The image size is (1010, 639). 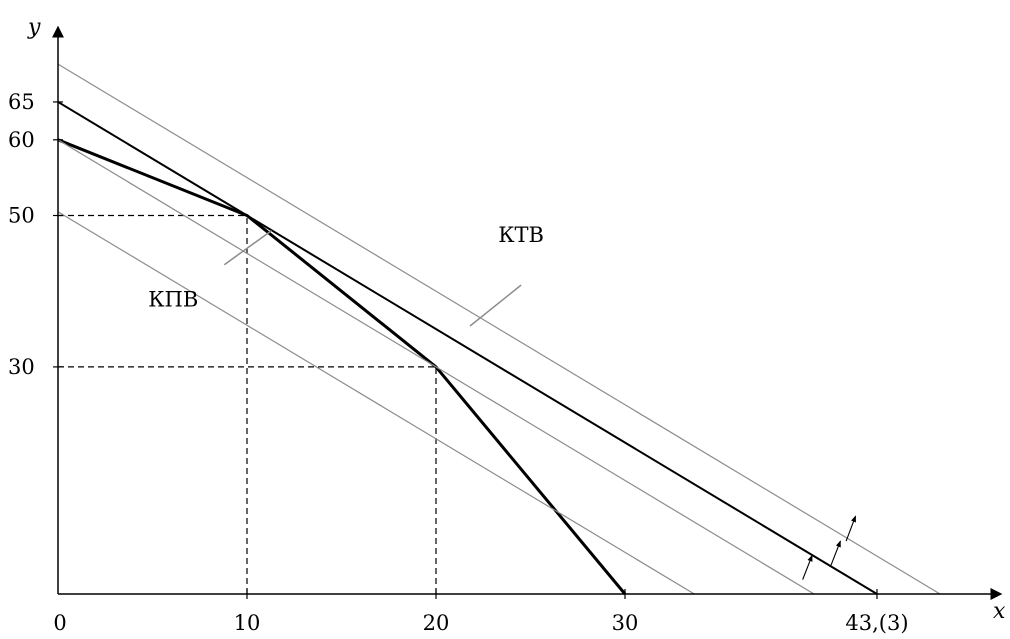 What do you see at coordinates (999, 611) in the screenshot?
I see `x-axis-label: x` at bounding box center [999, 611].